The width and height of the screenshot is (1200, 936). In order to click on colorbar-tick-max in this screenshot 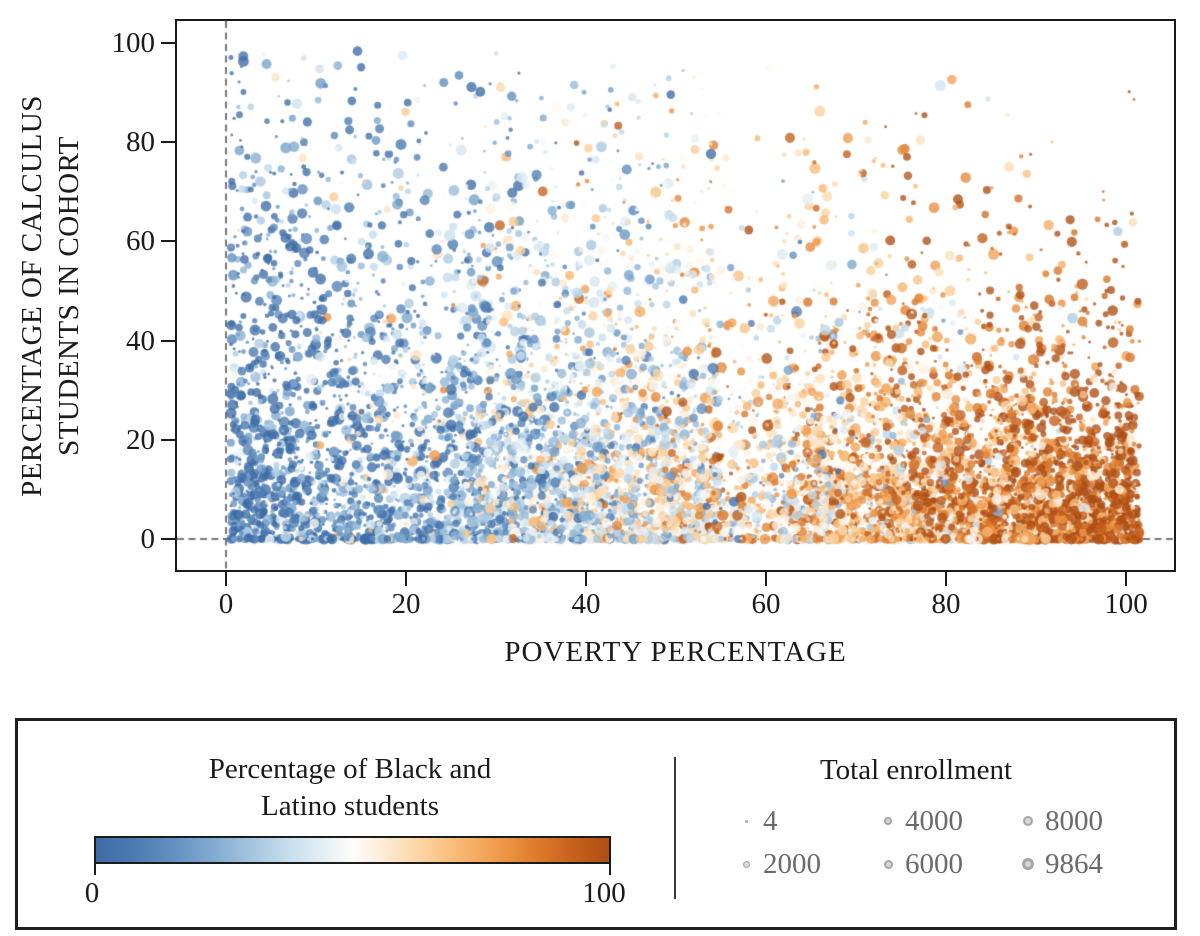, I will do `click(610, 868)`.